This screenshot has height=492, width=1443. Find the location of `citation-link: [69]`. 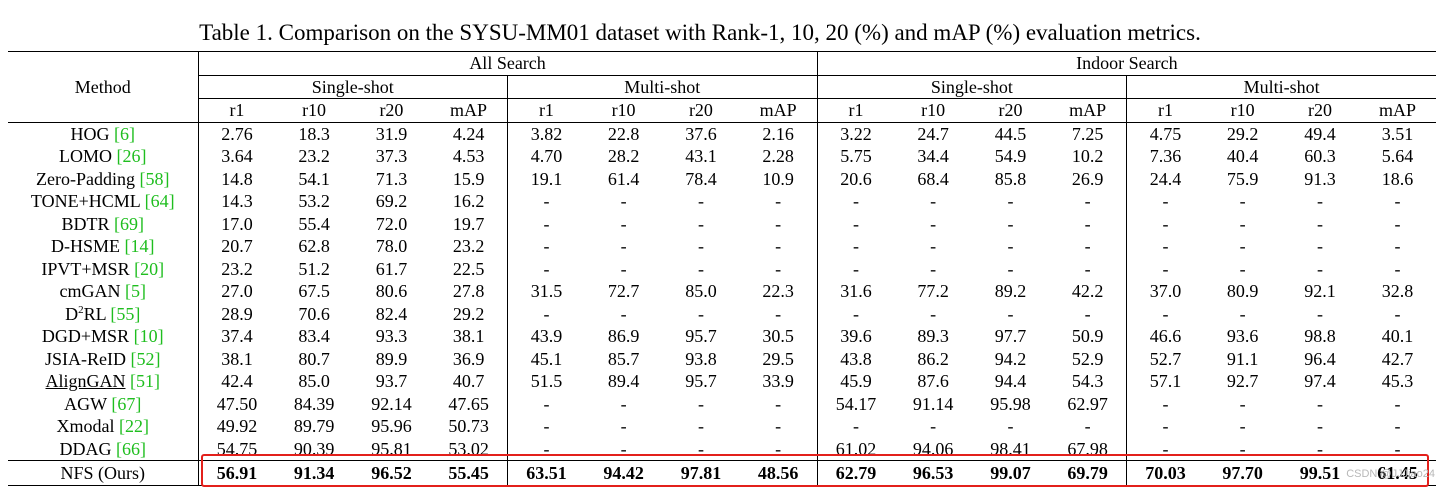

citation-link: [69] is located at coordinates (129, 223).